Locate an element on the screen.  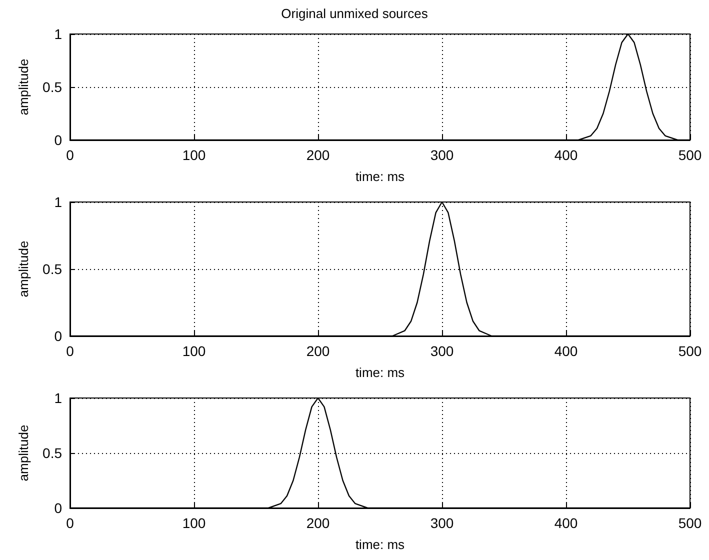
chart-title: Original unmixed sources is located at coordinates (354, 13).